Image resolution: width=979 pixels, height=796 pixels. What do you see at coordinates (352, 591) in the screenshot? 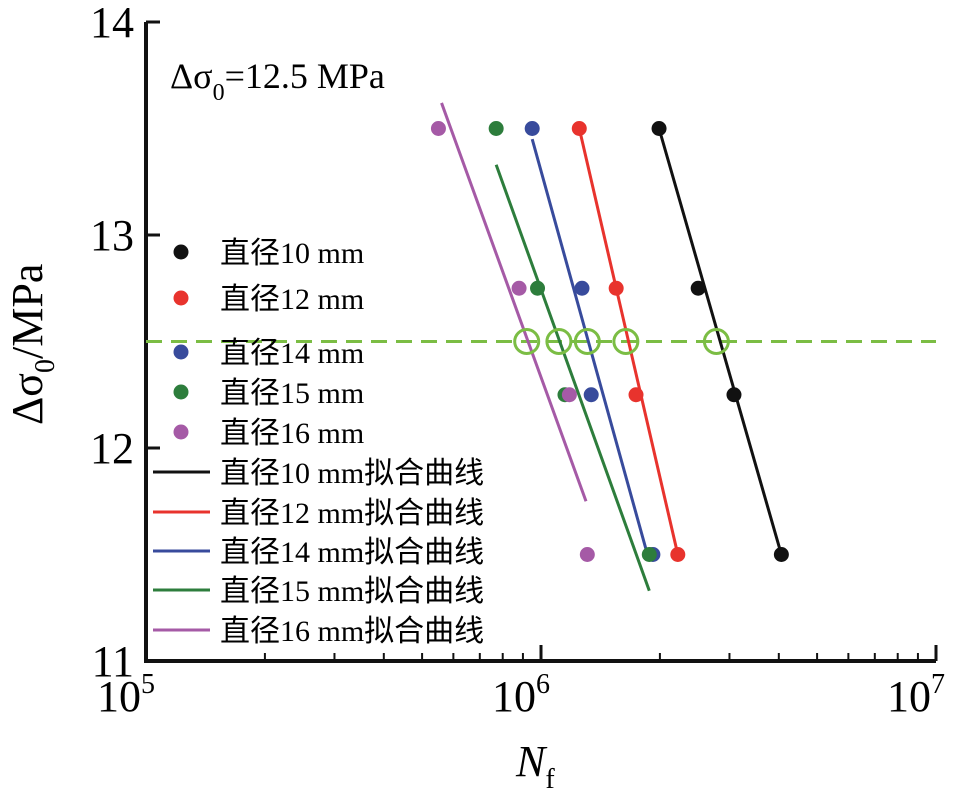
I see `legend-label: 直径15 mm拟合曲线` at bounding box center [352, 591].